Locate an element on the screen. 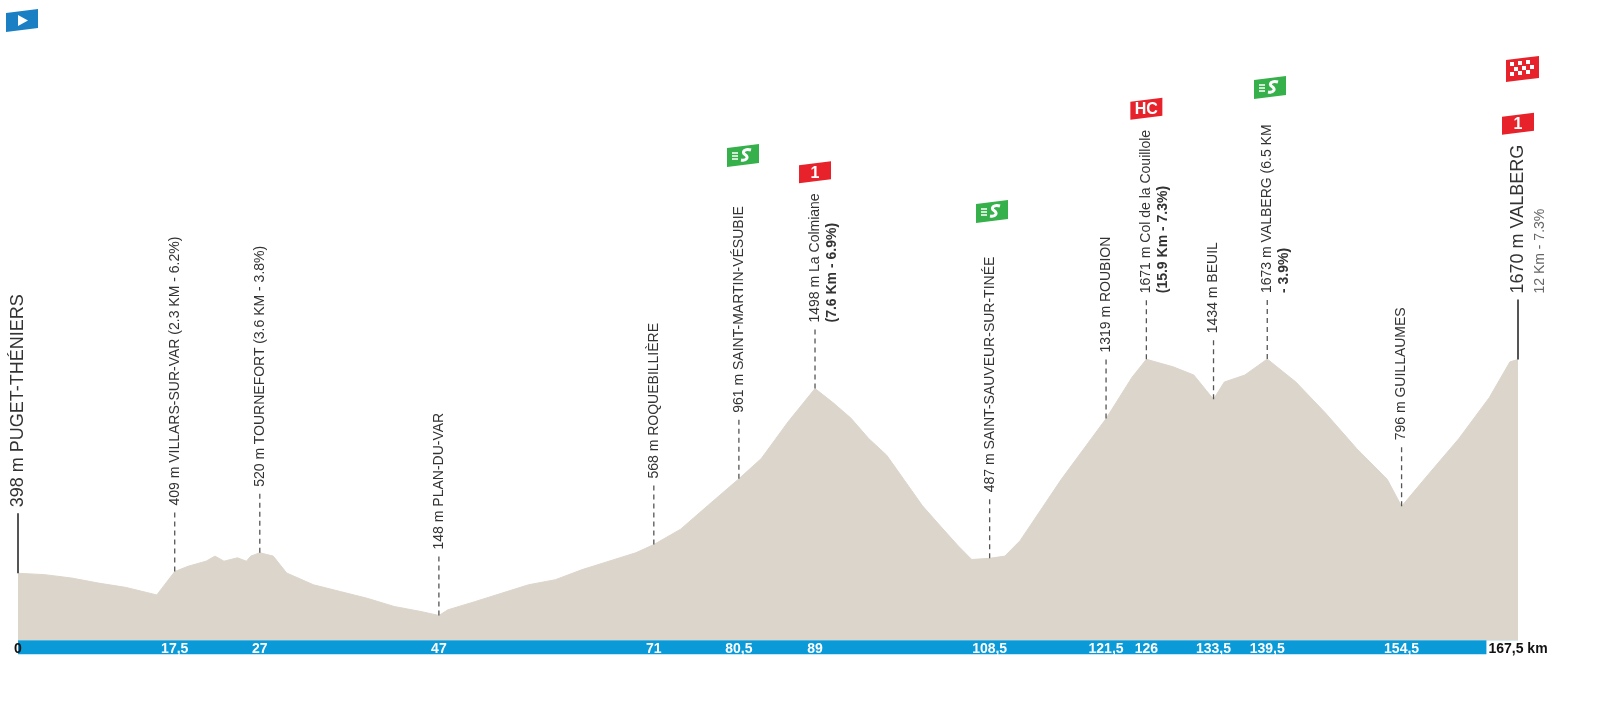 This screenshot has width=1600, height=725. x-tick-label: 80,5 is located at coordinates (739, 648).